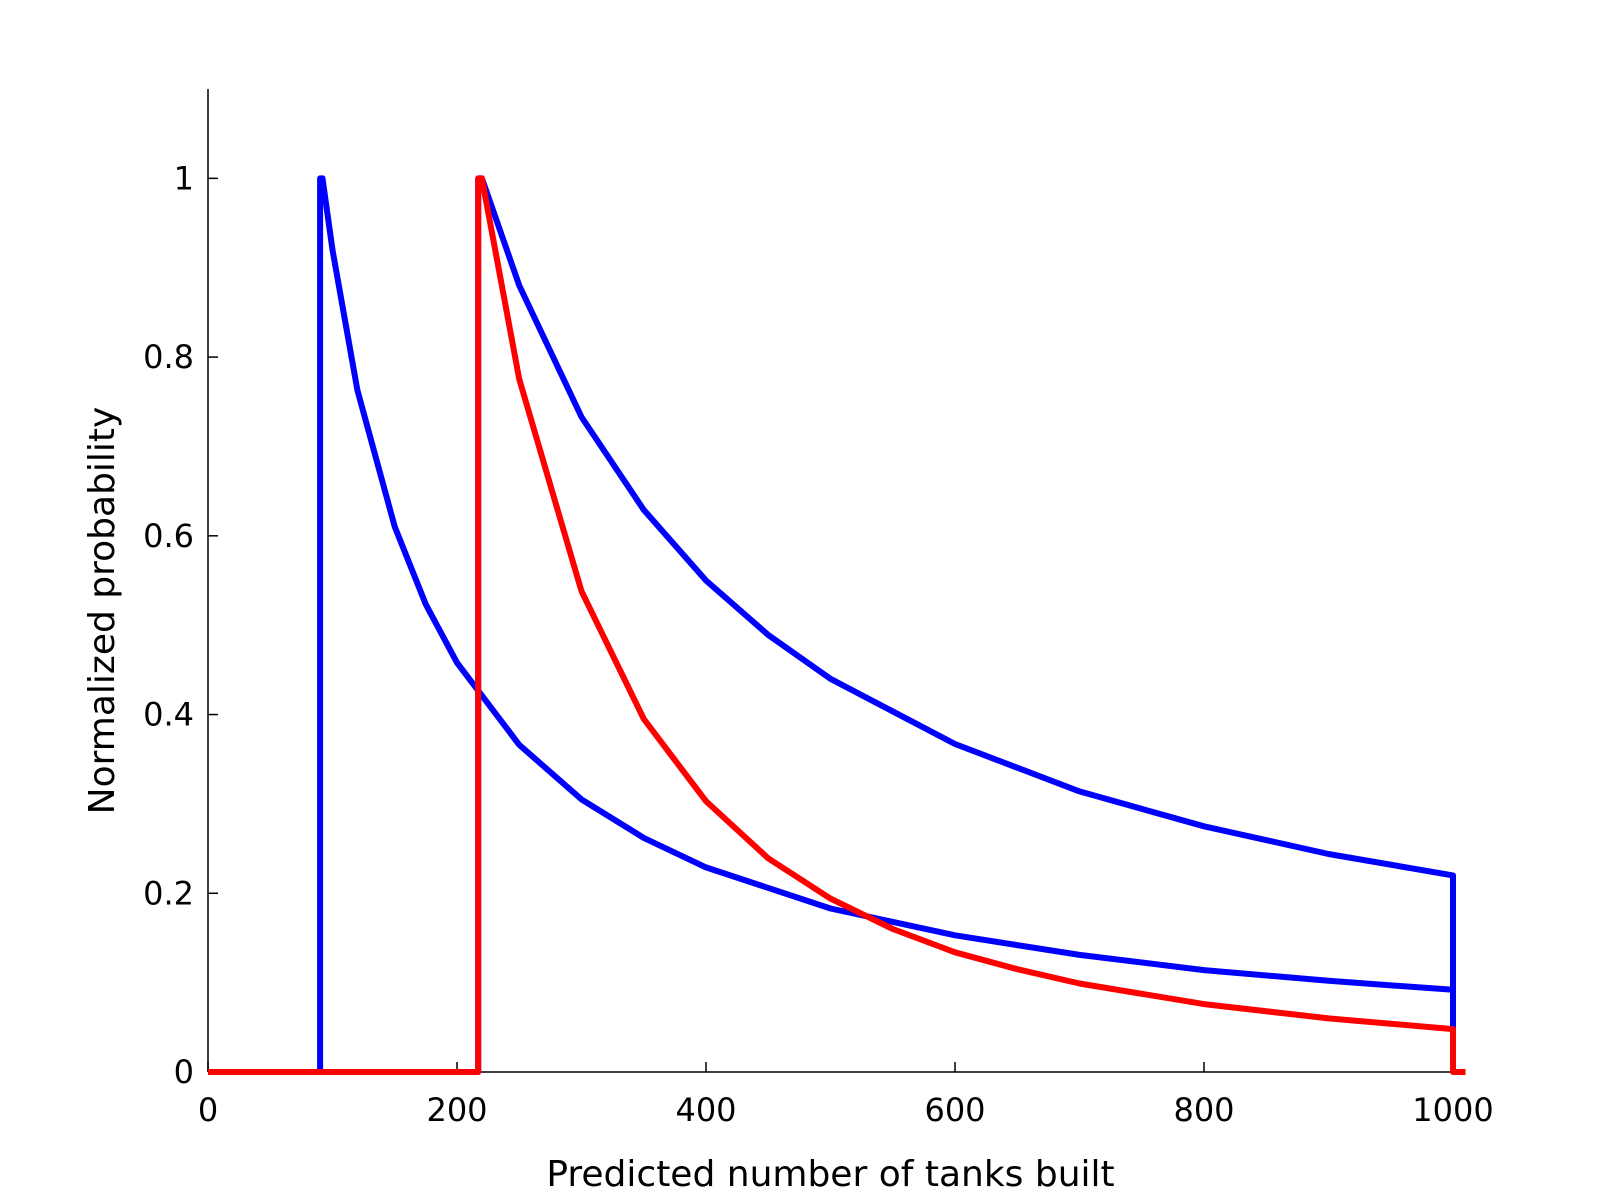  I want to click on x-tick-label: 200, so click(456, 1110).